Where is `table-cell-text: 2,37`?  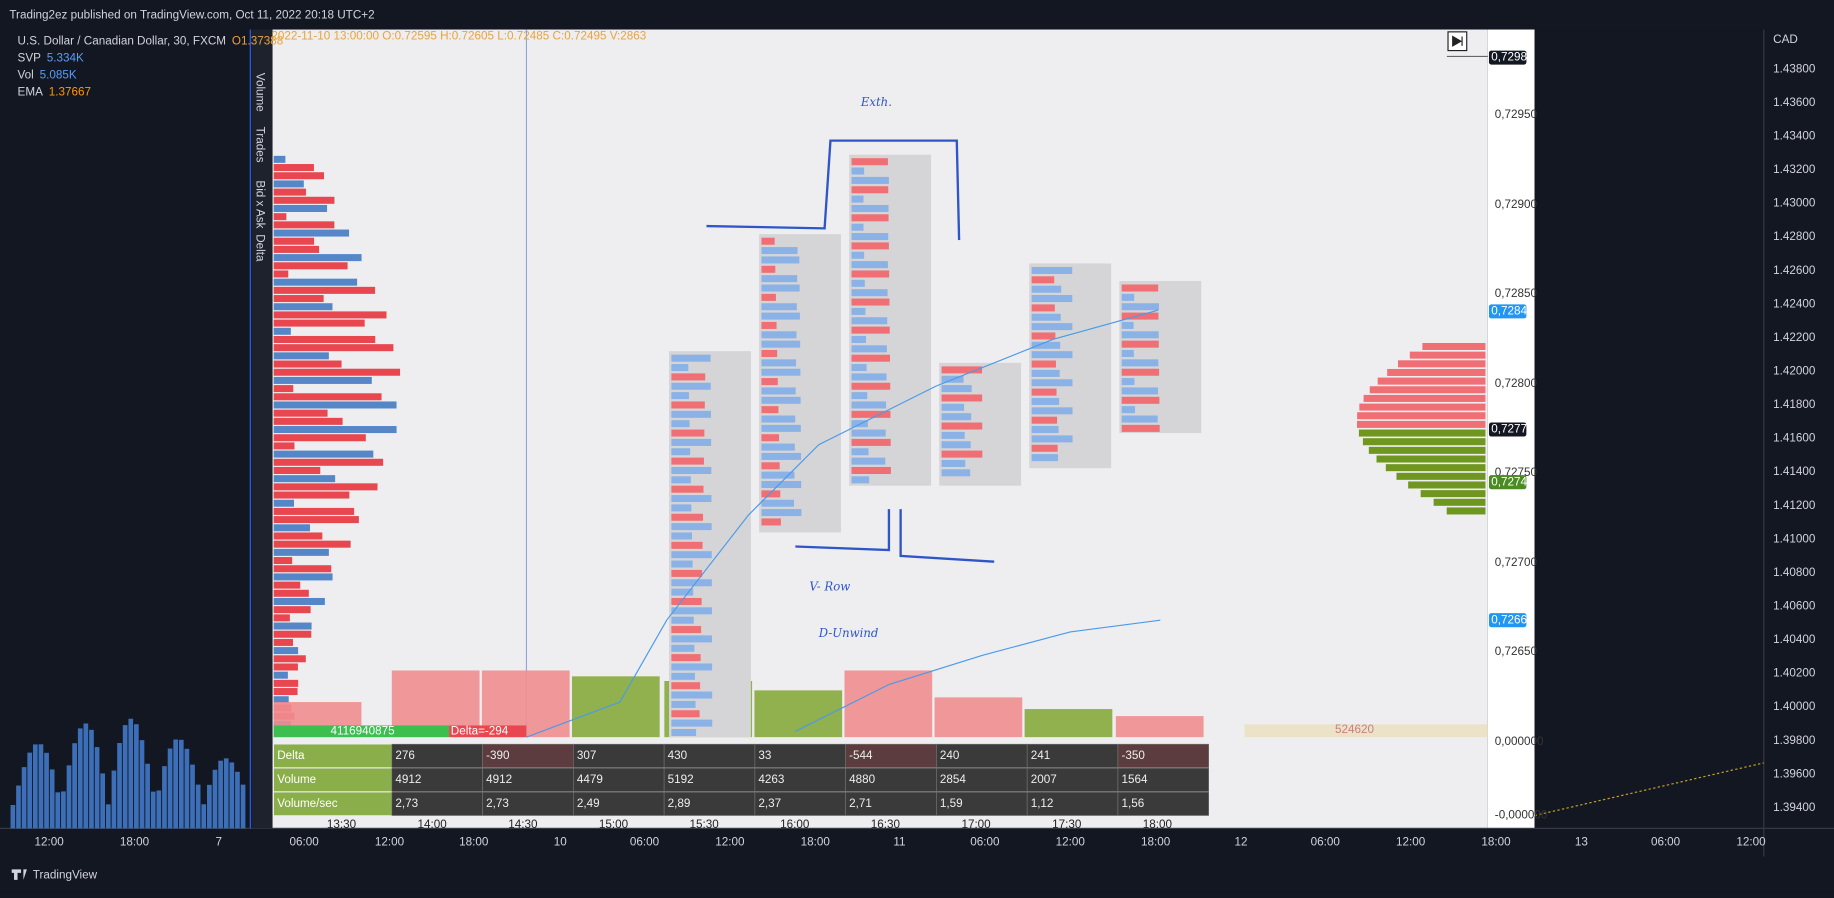
table-cell-text: 2,37 is located at coordinates (769, 803).